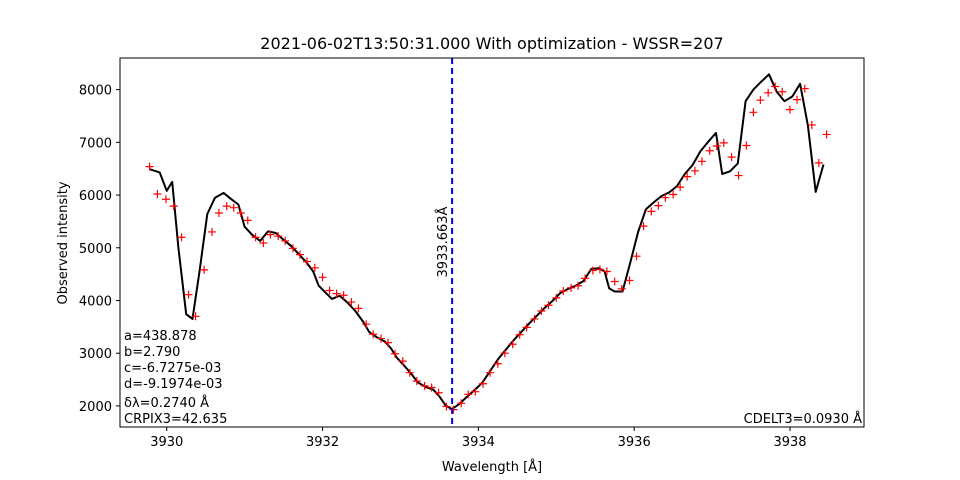 The image size is (960, 480). Describe the element at coordinates (95, 91) in the screenshot. I see `y-tick-label: 8000` at that location.